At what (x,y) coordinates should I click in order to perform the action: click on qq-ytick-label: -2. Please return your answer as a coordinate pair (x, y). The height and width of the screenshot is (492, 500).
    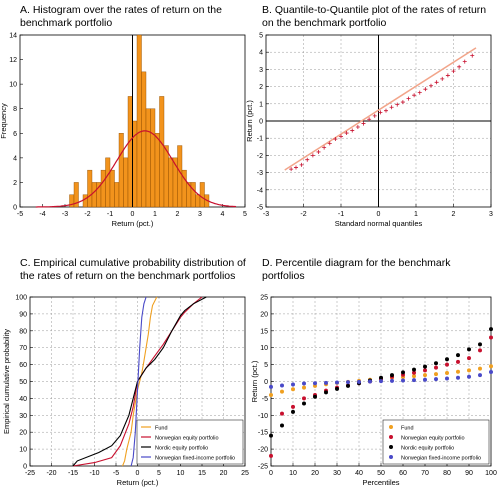
    Looking at the image, I should click on (260, 156).